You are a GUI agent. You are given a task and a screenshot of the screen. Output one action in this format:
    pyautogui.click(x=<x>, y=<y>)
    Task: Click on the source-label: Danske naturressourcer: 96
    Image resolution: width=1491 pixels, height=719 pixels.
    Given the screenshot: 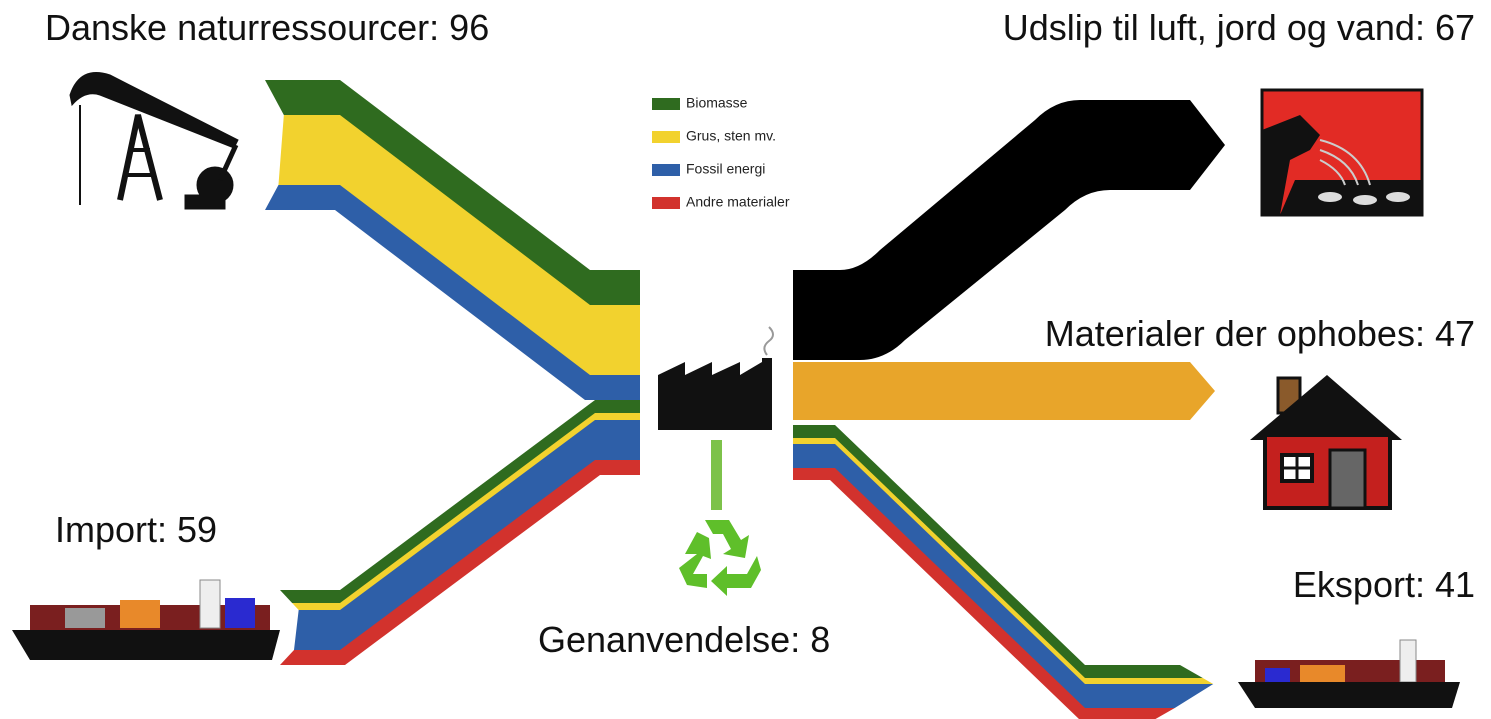 What is the action you would take?
    pyautogui.click(x=267, y=27)
    